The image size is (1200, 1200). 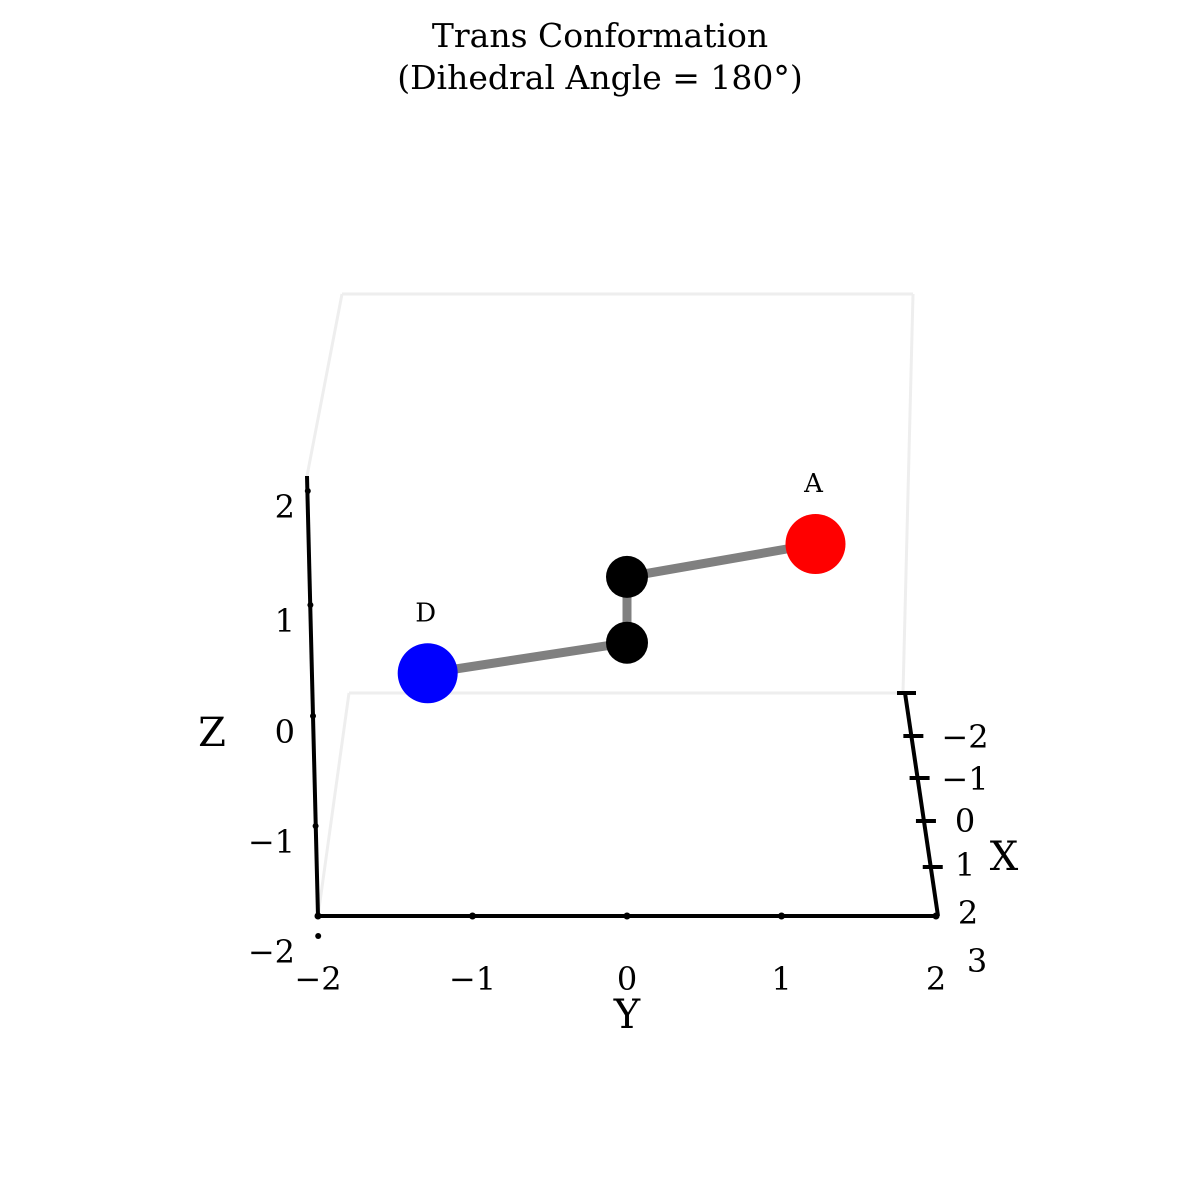 What do you see at coordinates (627, 1015) in the screenshot?
I see `y-axis-label: Y` at bounding box center [627, 1015].